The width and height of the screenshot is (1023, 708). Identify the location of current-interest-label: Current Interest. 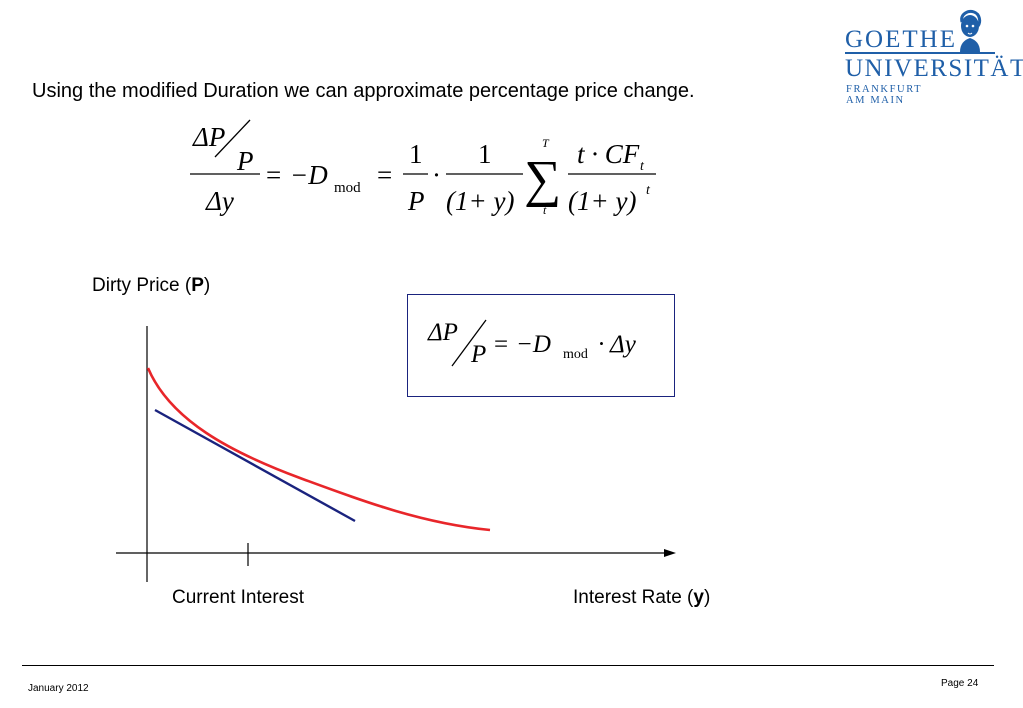
(238, 597).